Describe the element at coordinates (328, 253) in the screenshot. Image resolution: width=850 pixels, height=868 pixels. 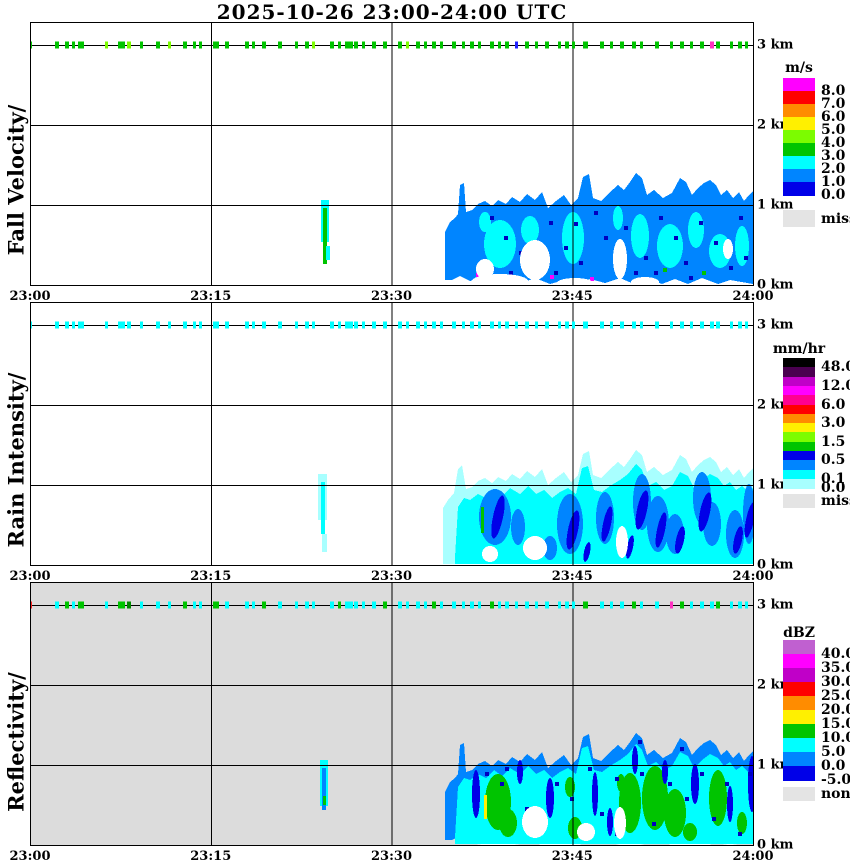
I see `precip-streak` at that location.